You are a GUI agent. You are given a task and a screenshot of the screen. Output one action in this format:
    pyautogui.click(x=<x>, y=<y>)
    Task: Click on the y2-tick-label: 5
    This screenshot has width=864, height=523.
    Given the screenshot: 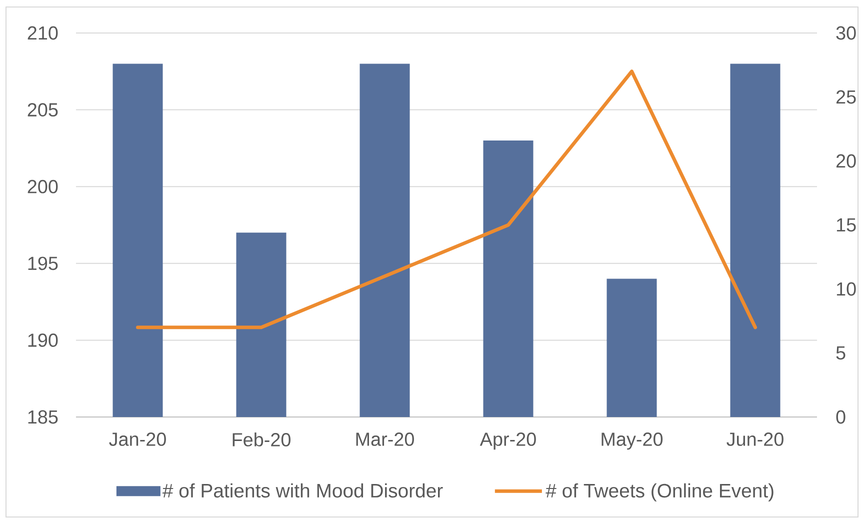 What is the action you would take?
    pyautogui.click(x=841, y=353)
    